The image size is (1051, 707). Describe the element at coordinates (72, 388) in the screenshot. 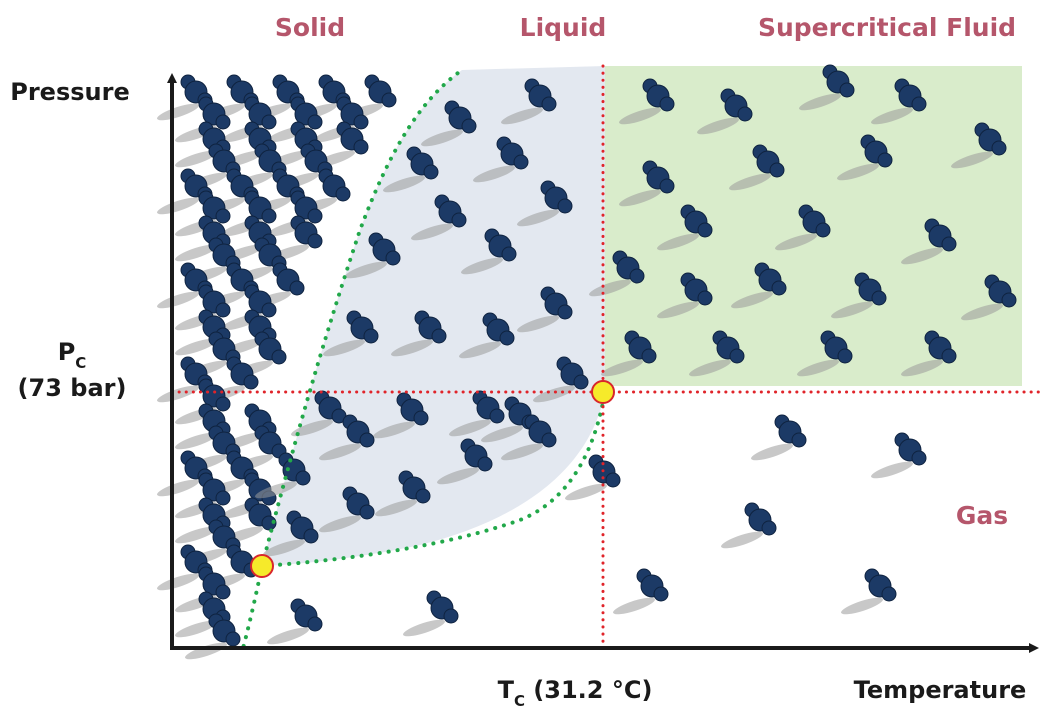

I see `critical-pressure-value: (73 bar)` at that location.